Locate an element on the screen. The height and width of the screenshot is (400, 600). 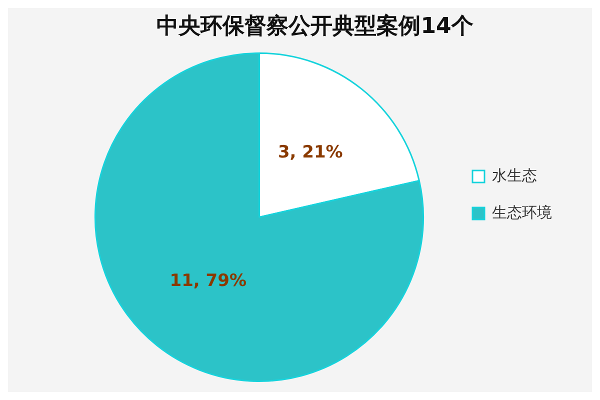
data-label: 11, 79% is located at coordinates (208, 280).